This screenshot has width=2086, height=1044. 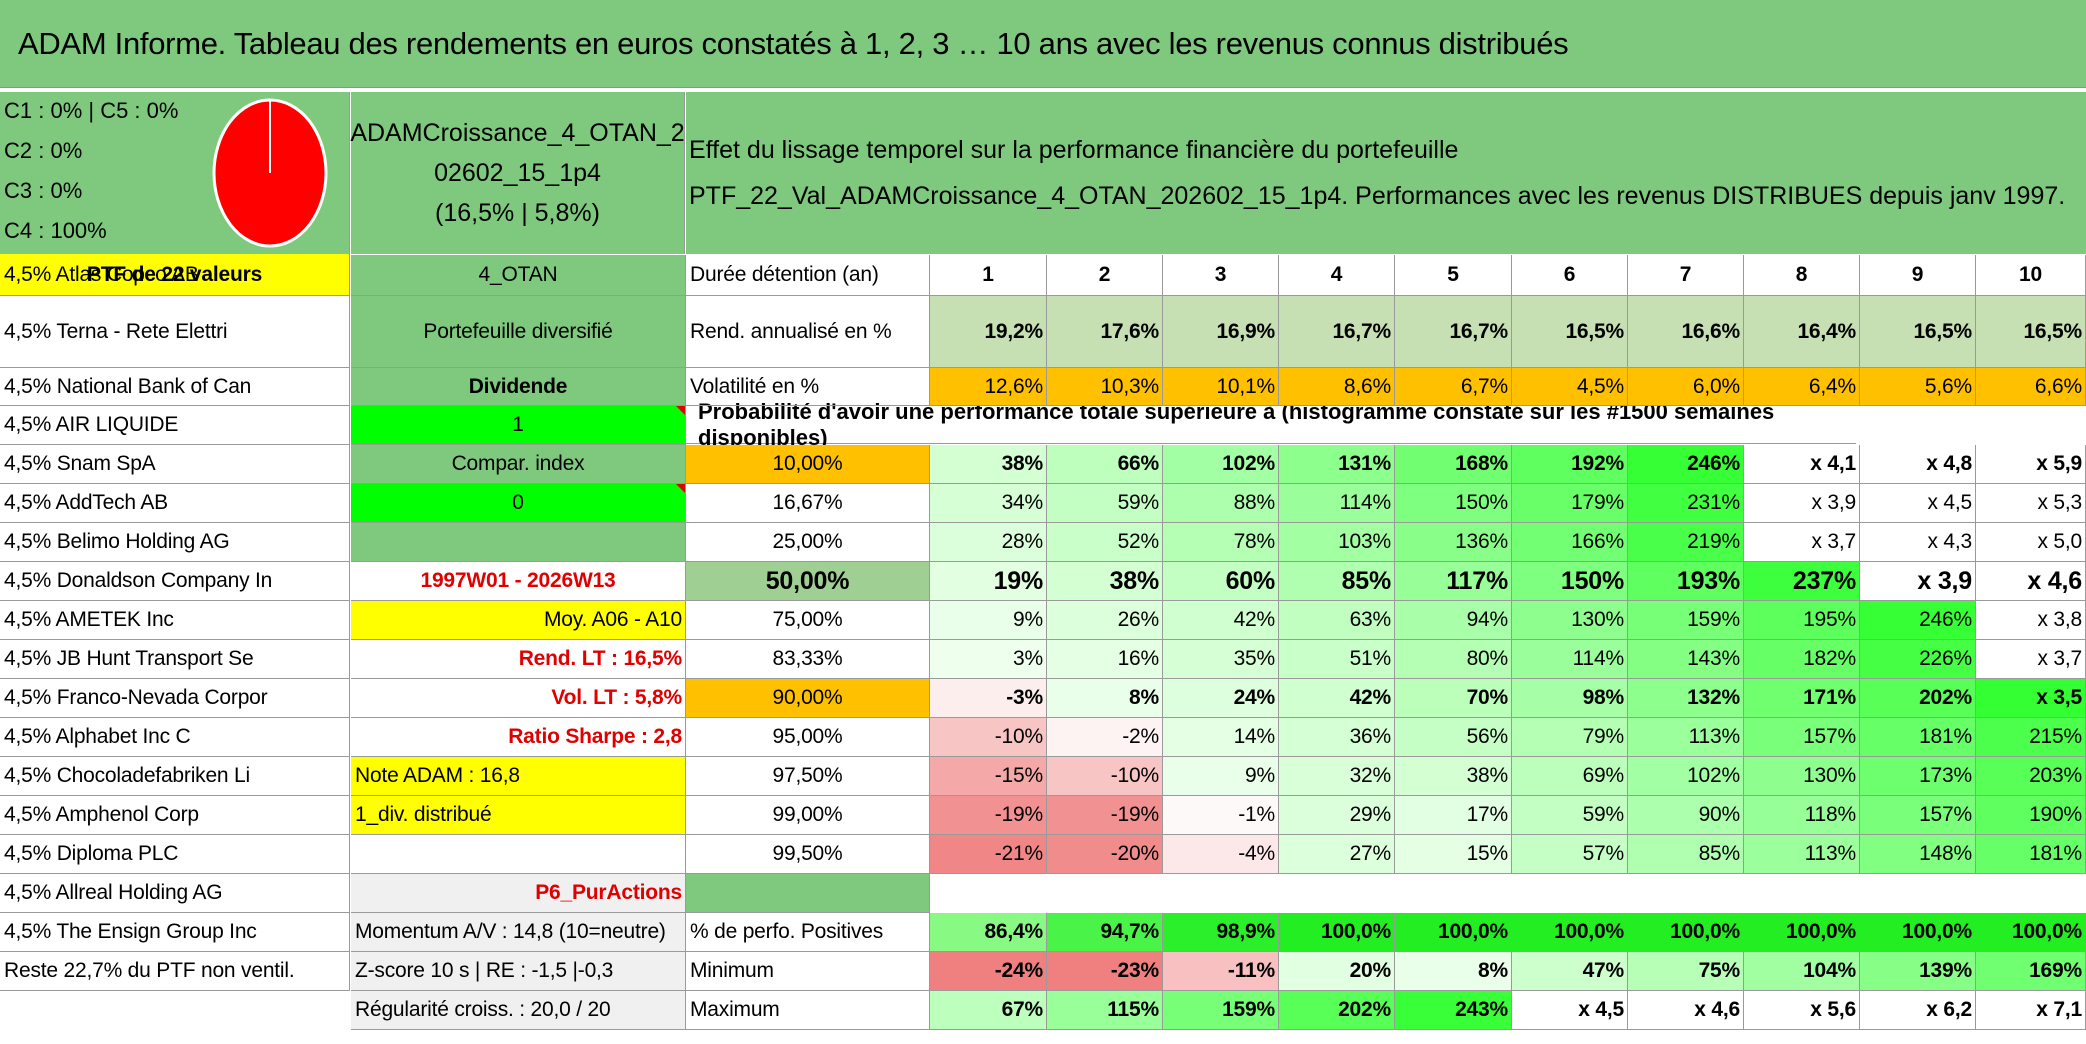 I want to click on quantile-value: 148%, so click(x=1918, y=854).